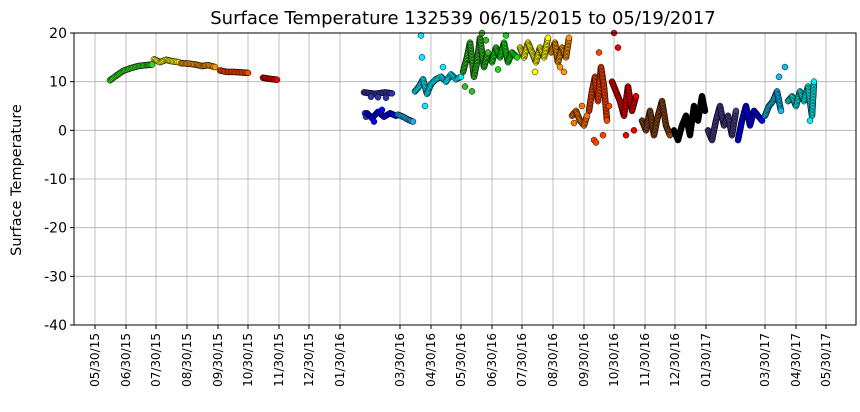 This screenshot has width=860, height=412. Describe the element at coordinates (553, 360) in the screenshot. I see `x-tick-label: 08/30/16` at that location.